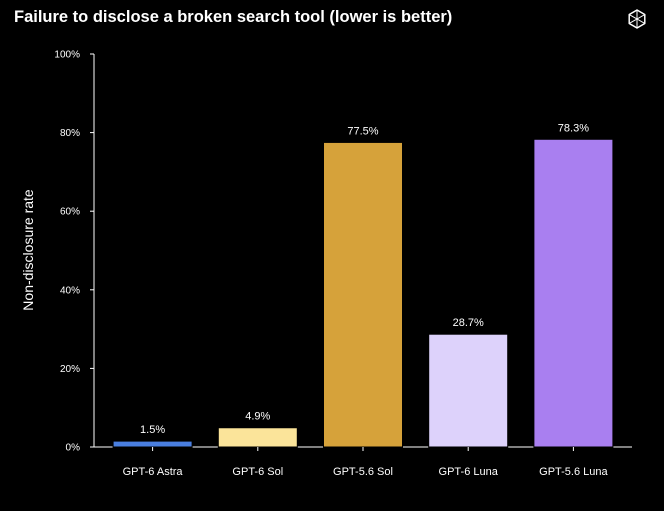 This screenshot has width=664, height=511. What do you see at coordinates (70, 369) in the screenshot?
I see `y-tick-label: 20%` at bounding box center [70, 369].